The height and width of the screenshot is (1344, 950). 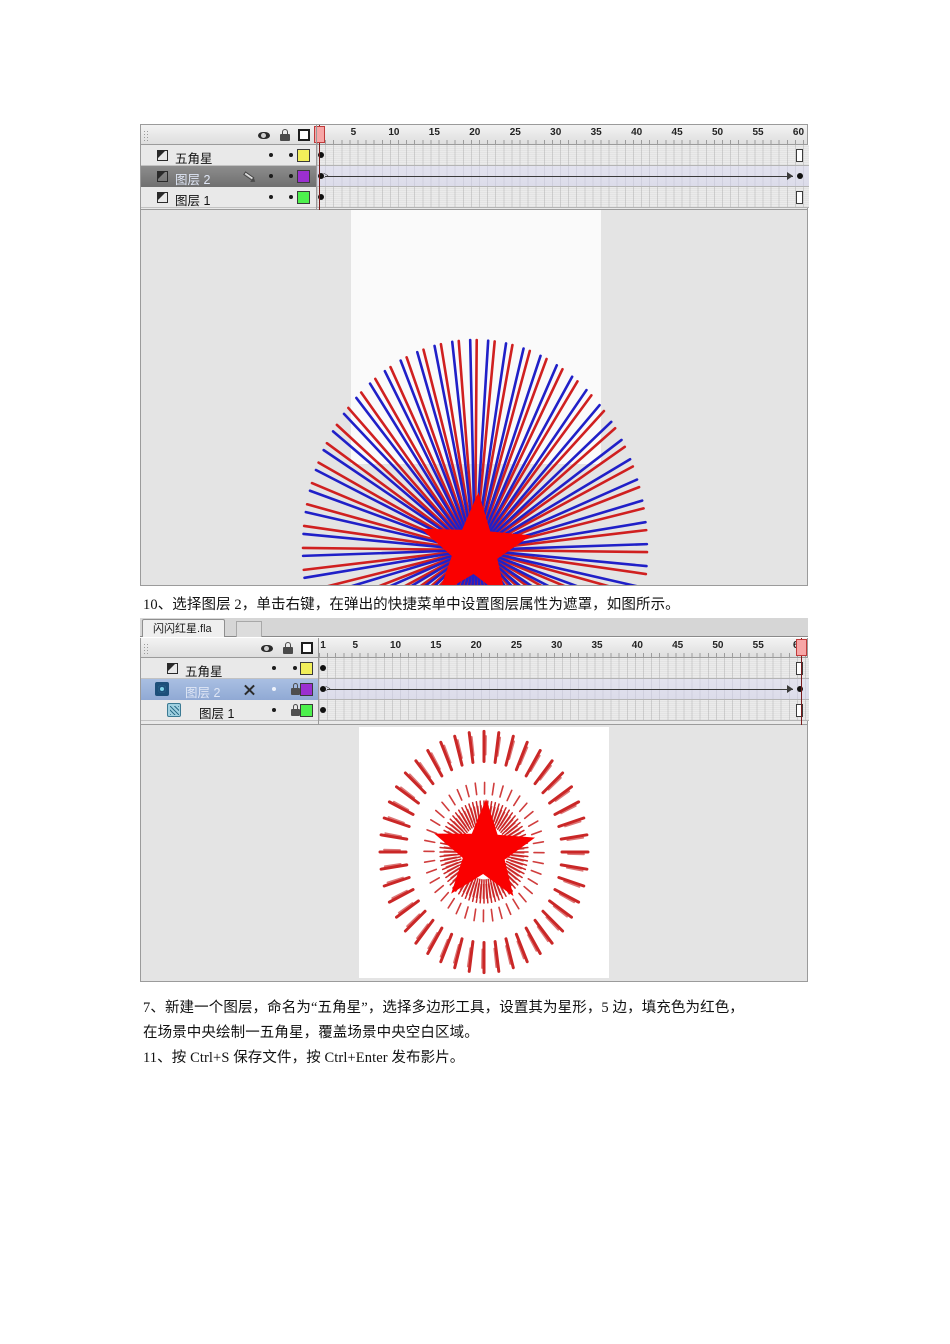 What do you see at coordinates (475, 461) in the screenshot?
I see `starburst-artwork-top` at bounding box center [475, 461].